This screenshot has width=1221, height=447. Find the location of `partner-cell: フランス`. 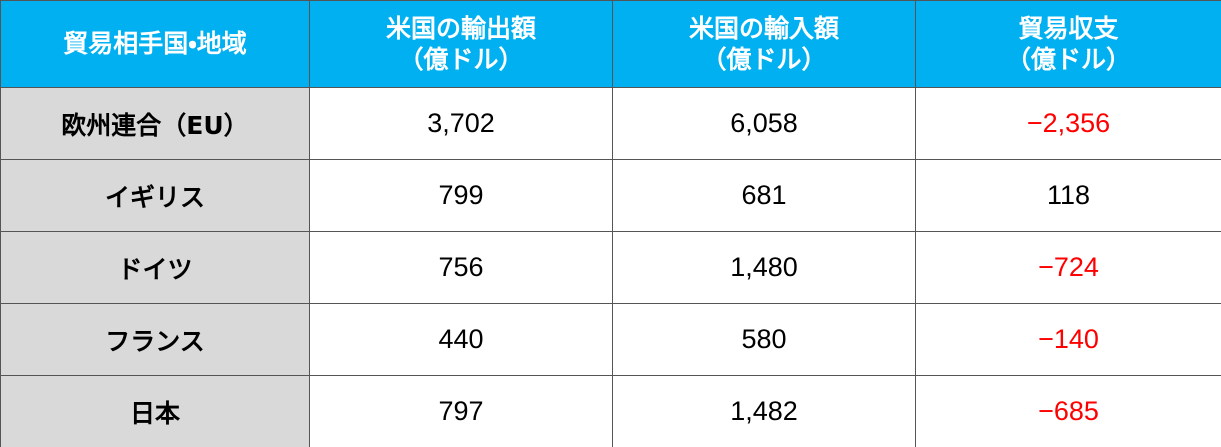

partner-cell: フランス is located at coordinates (155, 339).